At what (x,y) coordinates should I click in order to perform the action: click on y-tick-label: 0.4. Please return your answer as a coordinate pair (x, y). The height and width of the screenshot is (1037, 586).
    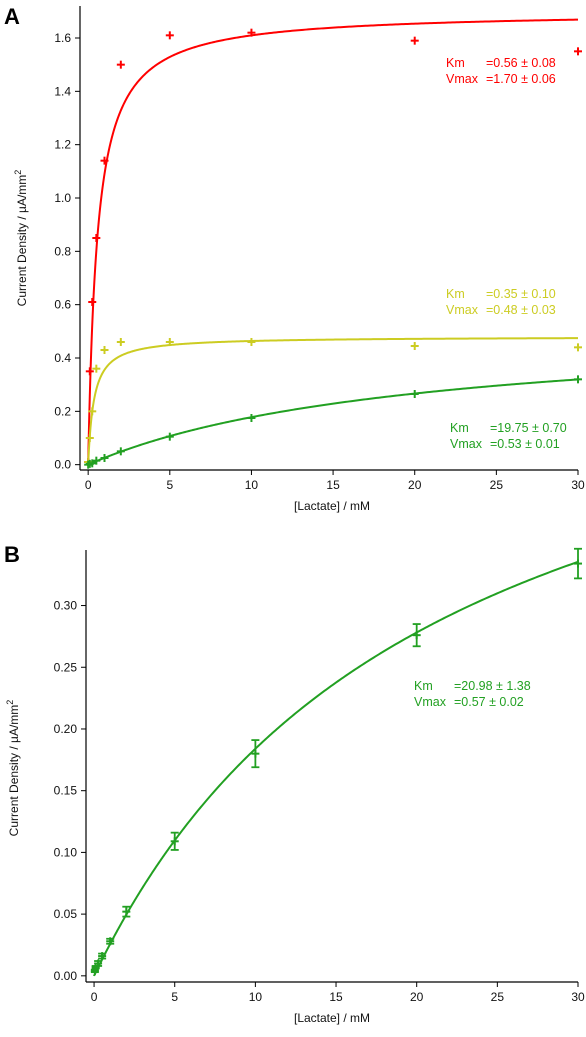
    Looking at the image, I should click on (62, 358).